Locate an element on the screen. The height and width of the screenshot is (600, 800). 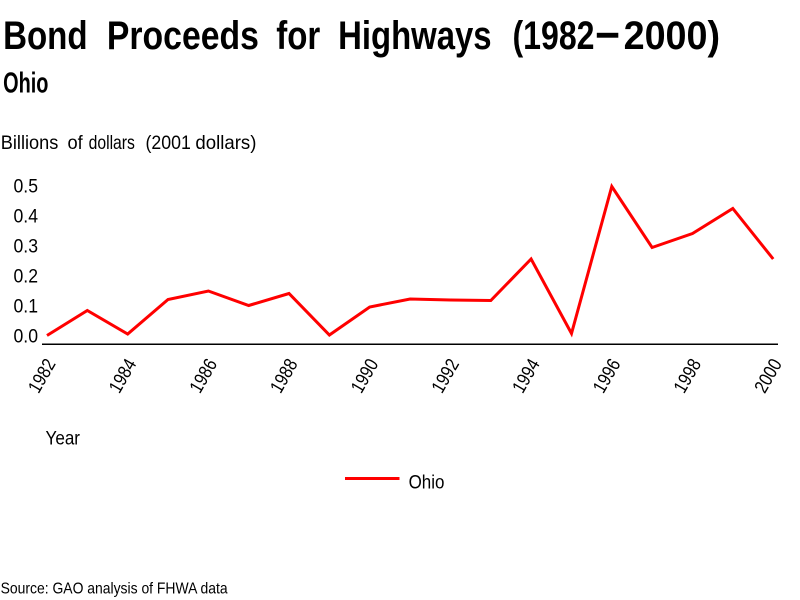
svg-text: of is located at coordinates (76, 143).